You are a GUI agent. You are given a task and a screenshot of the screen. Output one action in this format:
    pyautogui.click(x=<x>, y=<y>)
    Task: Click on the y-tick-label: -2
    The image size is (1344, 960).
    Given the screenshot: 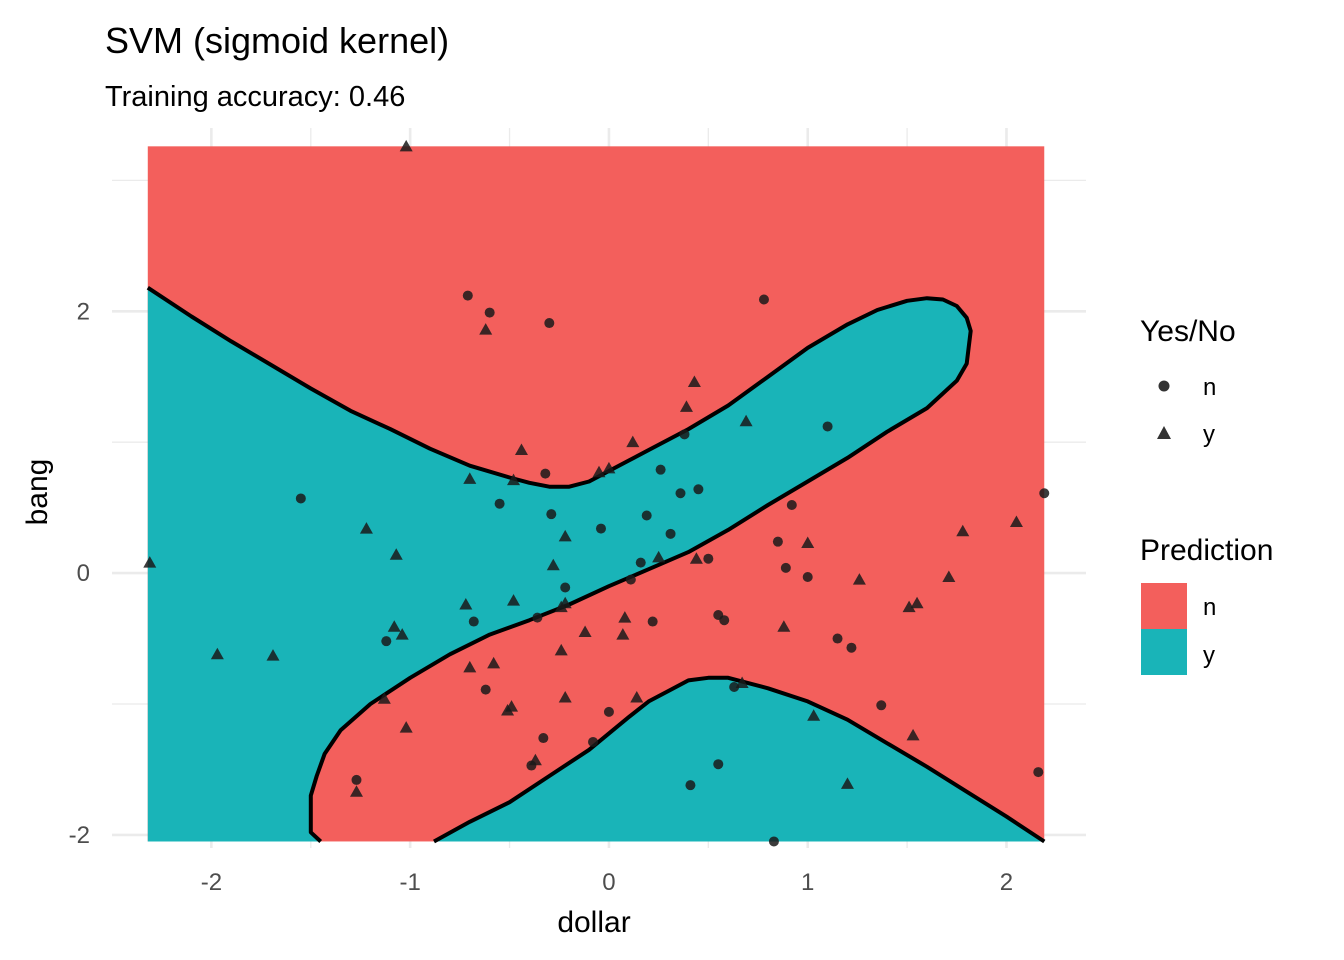 What is the action you would take?
    pyautogui.click(x=79, y=835)
    